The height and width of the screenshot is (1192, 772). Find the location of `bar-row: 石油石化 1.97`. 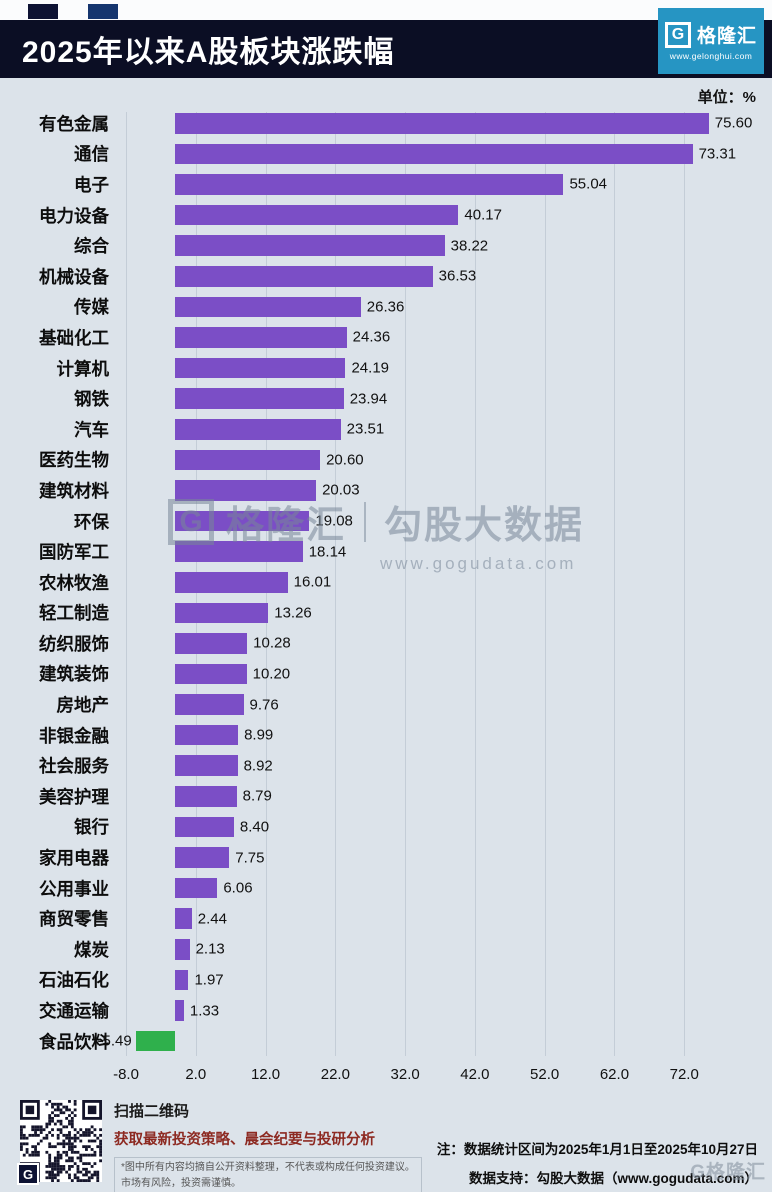

bar-row: 石油石化 1.97 is located at coordinates (386, 980).